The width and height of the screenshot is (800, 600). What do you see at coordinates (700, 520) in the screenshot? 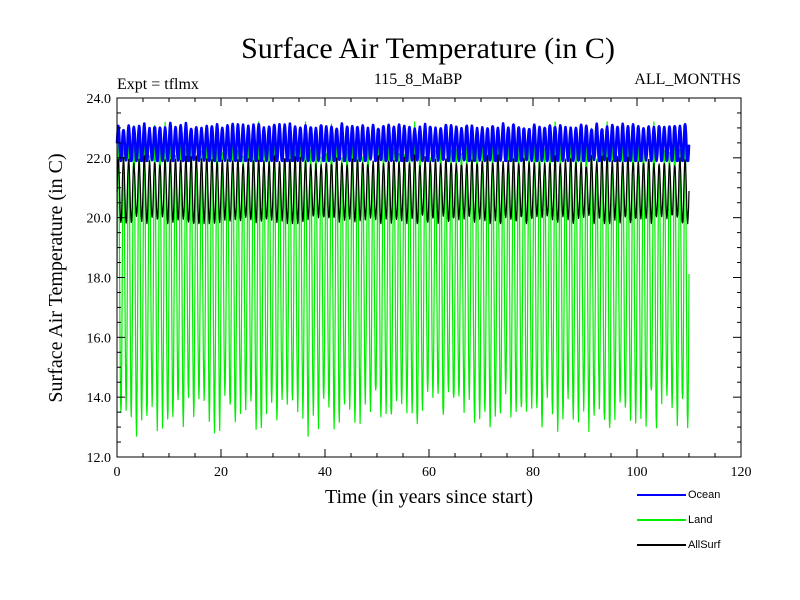
I see `legend-label-land: Land` at bounding box center [700, 520].